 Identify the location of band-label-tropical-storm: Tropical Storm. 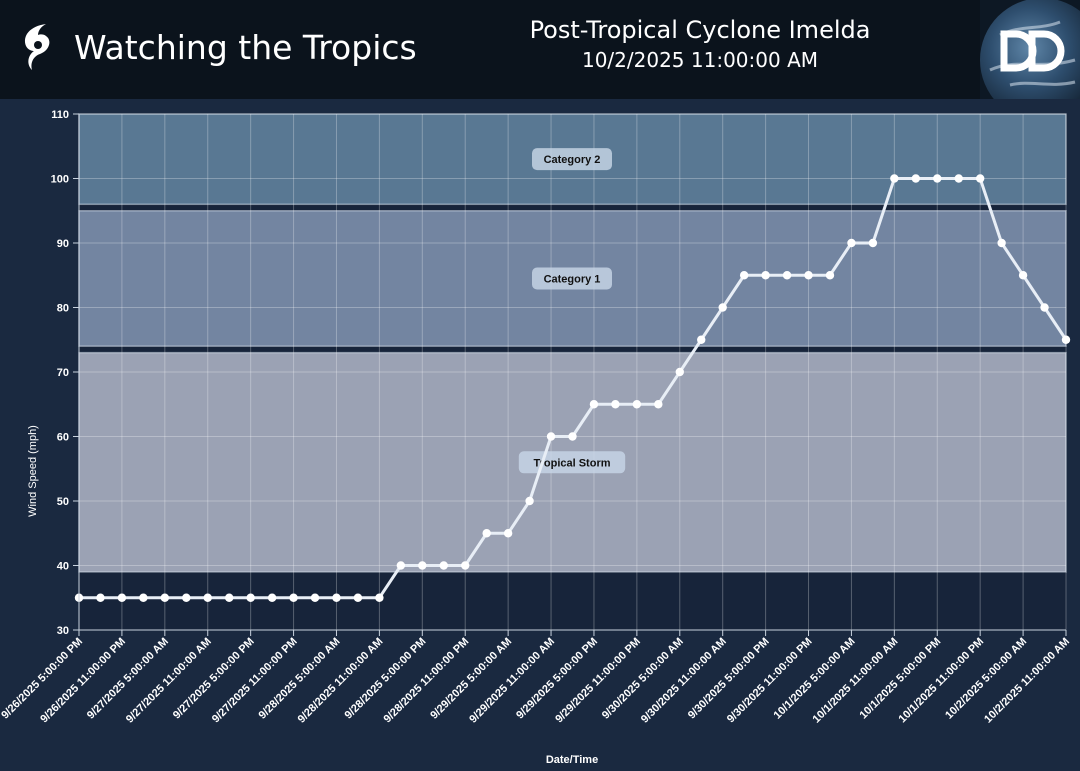
(572, 462).